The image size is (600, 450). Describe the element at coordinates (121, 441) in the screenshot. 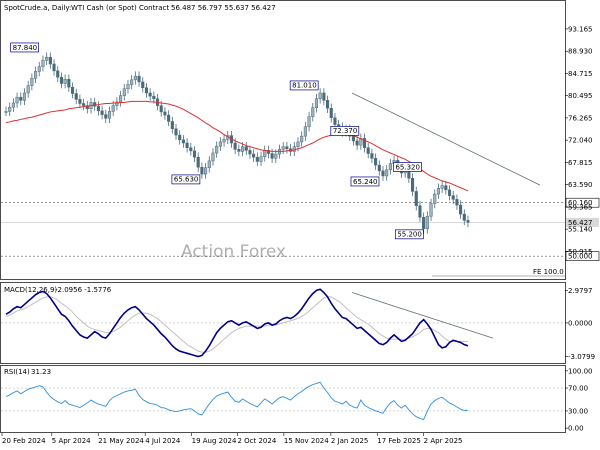

I see `date-axis-label: 21 May 2024` at that location.